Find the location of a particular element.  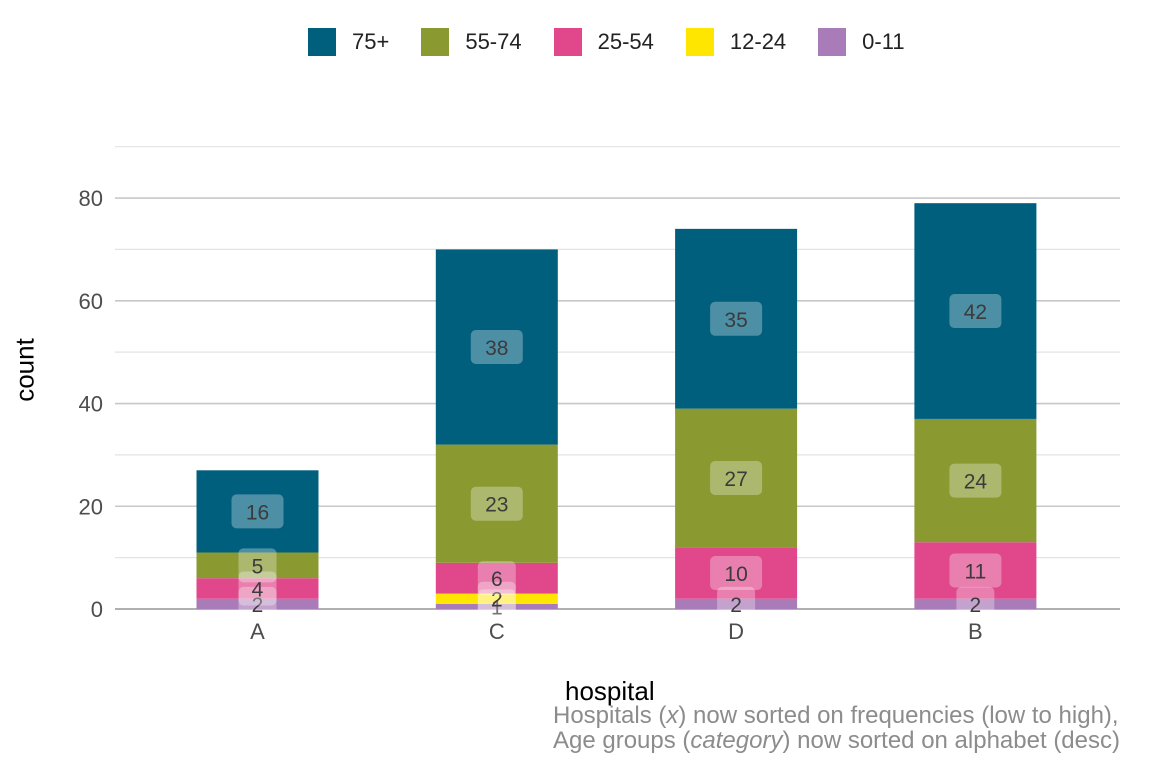

data-label: 23 is located at coordinates (496, 505).